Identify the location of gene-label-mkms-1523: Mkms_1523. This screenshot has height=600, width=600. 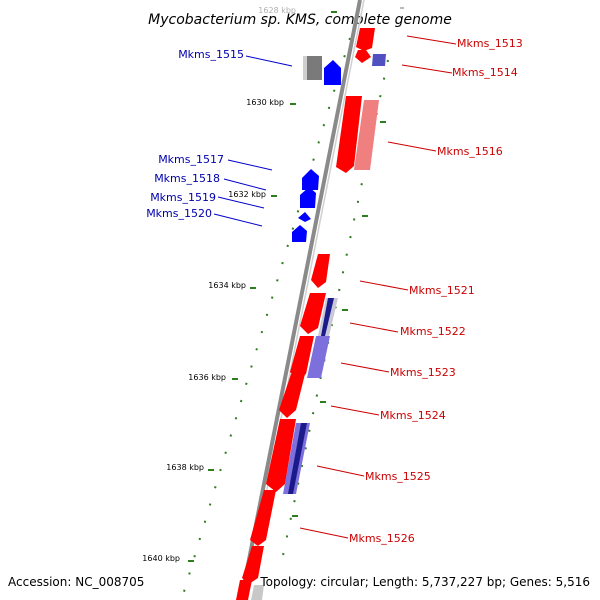
(423, 372).